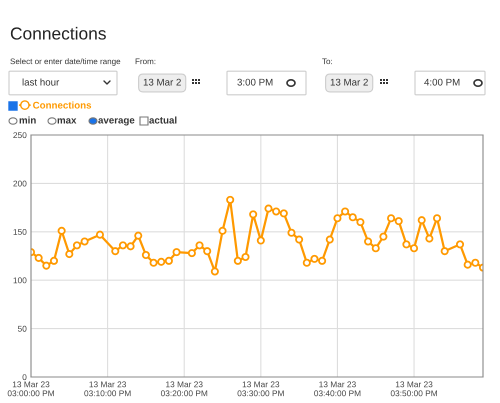  I want to click on y-tick-label: 150, so click(20, 232).